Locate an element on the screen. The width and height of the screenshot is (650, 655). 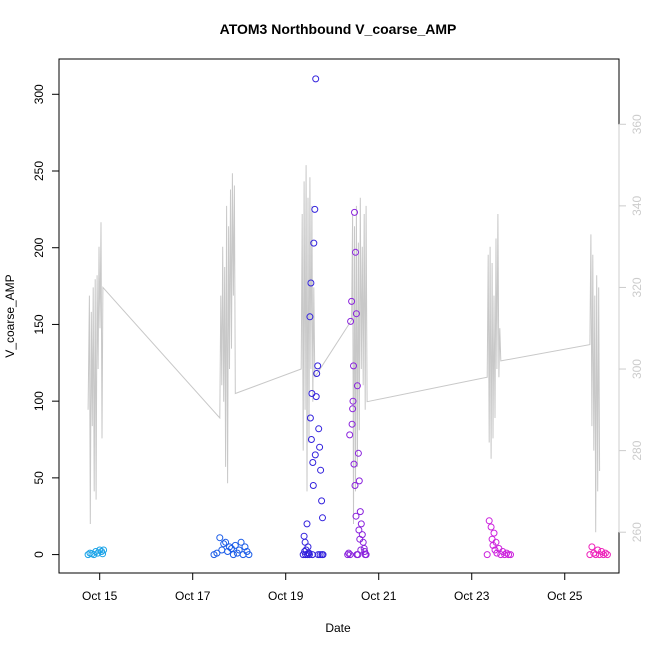
x-tick-label: Oct 21 is located at coordinates (379, 596).